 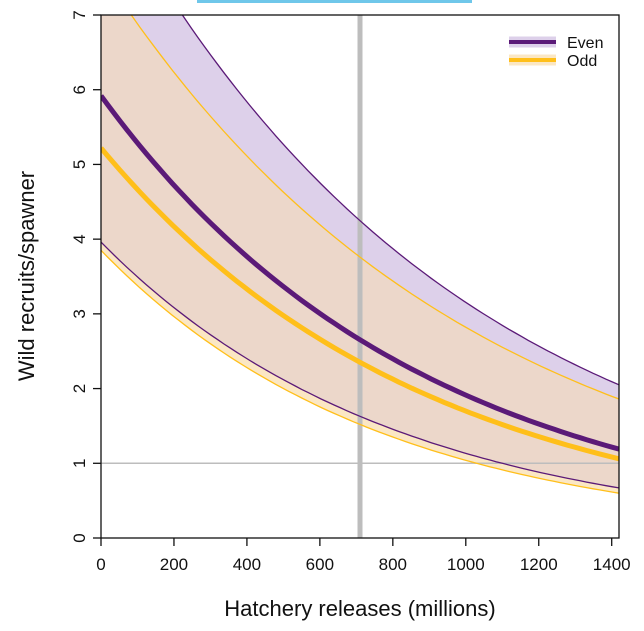 I want to click on y-tick-label: 4, so click(x=79, y=238).